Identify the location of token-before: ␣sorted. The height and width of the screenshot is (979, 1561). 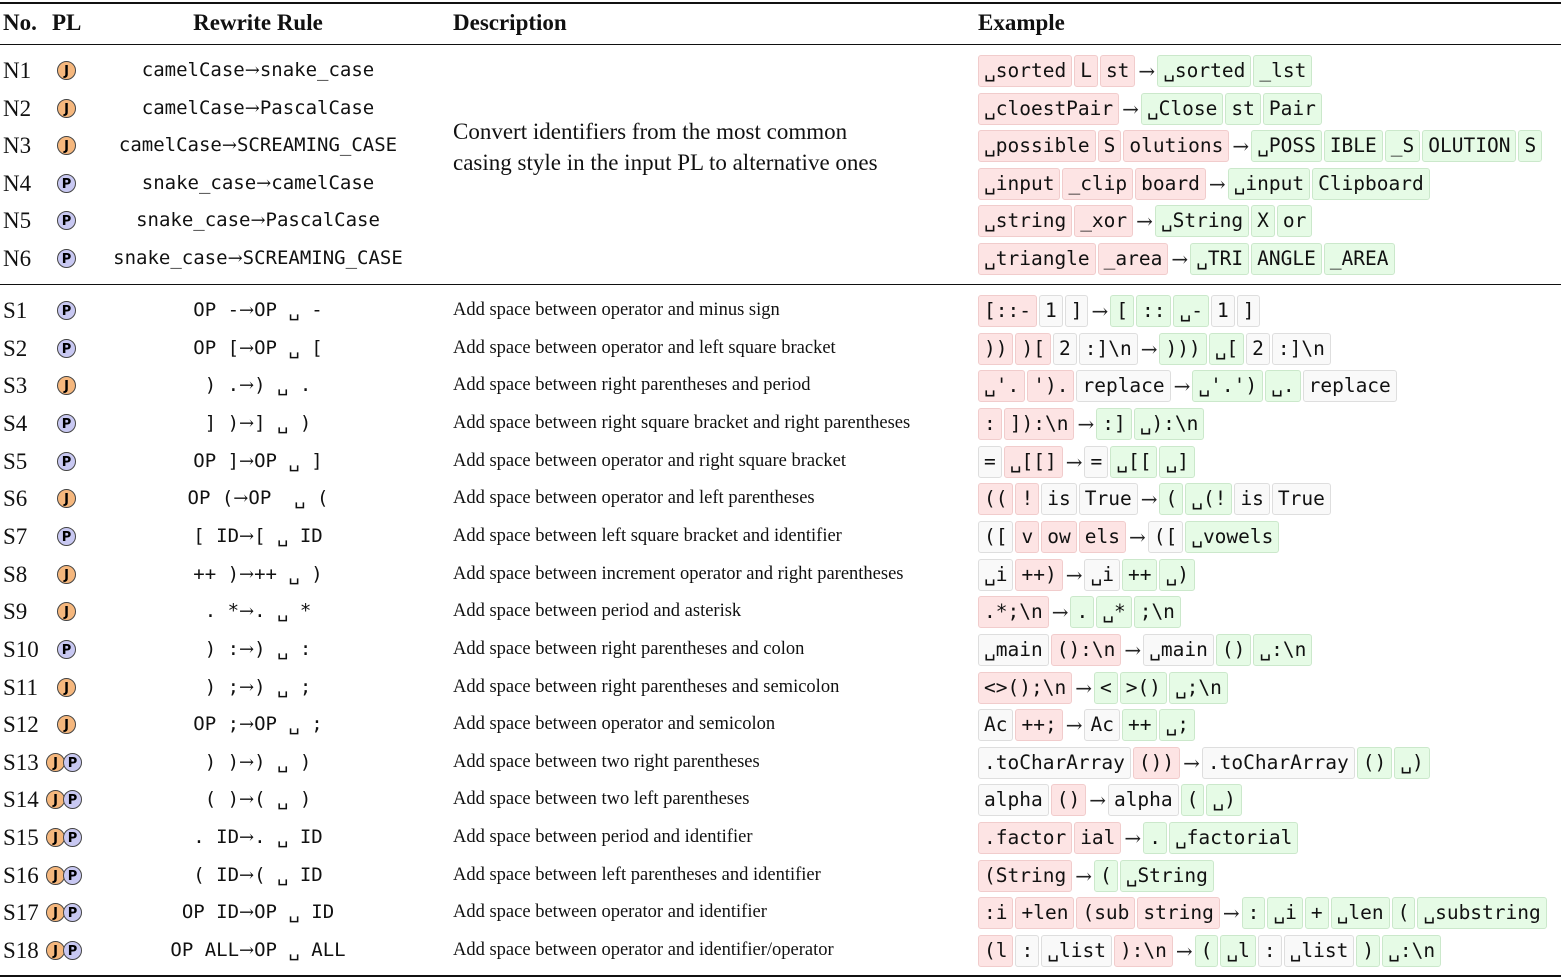
(1025, 71).